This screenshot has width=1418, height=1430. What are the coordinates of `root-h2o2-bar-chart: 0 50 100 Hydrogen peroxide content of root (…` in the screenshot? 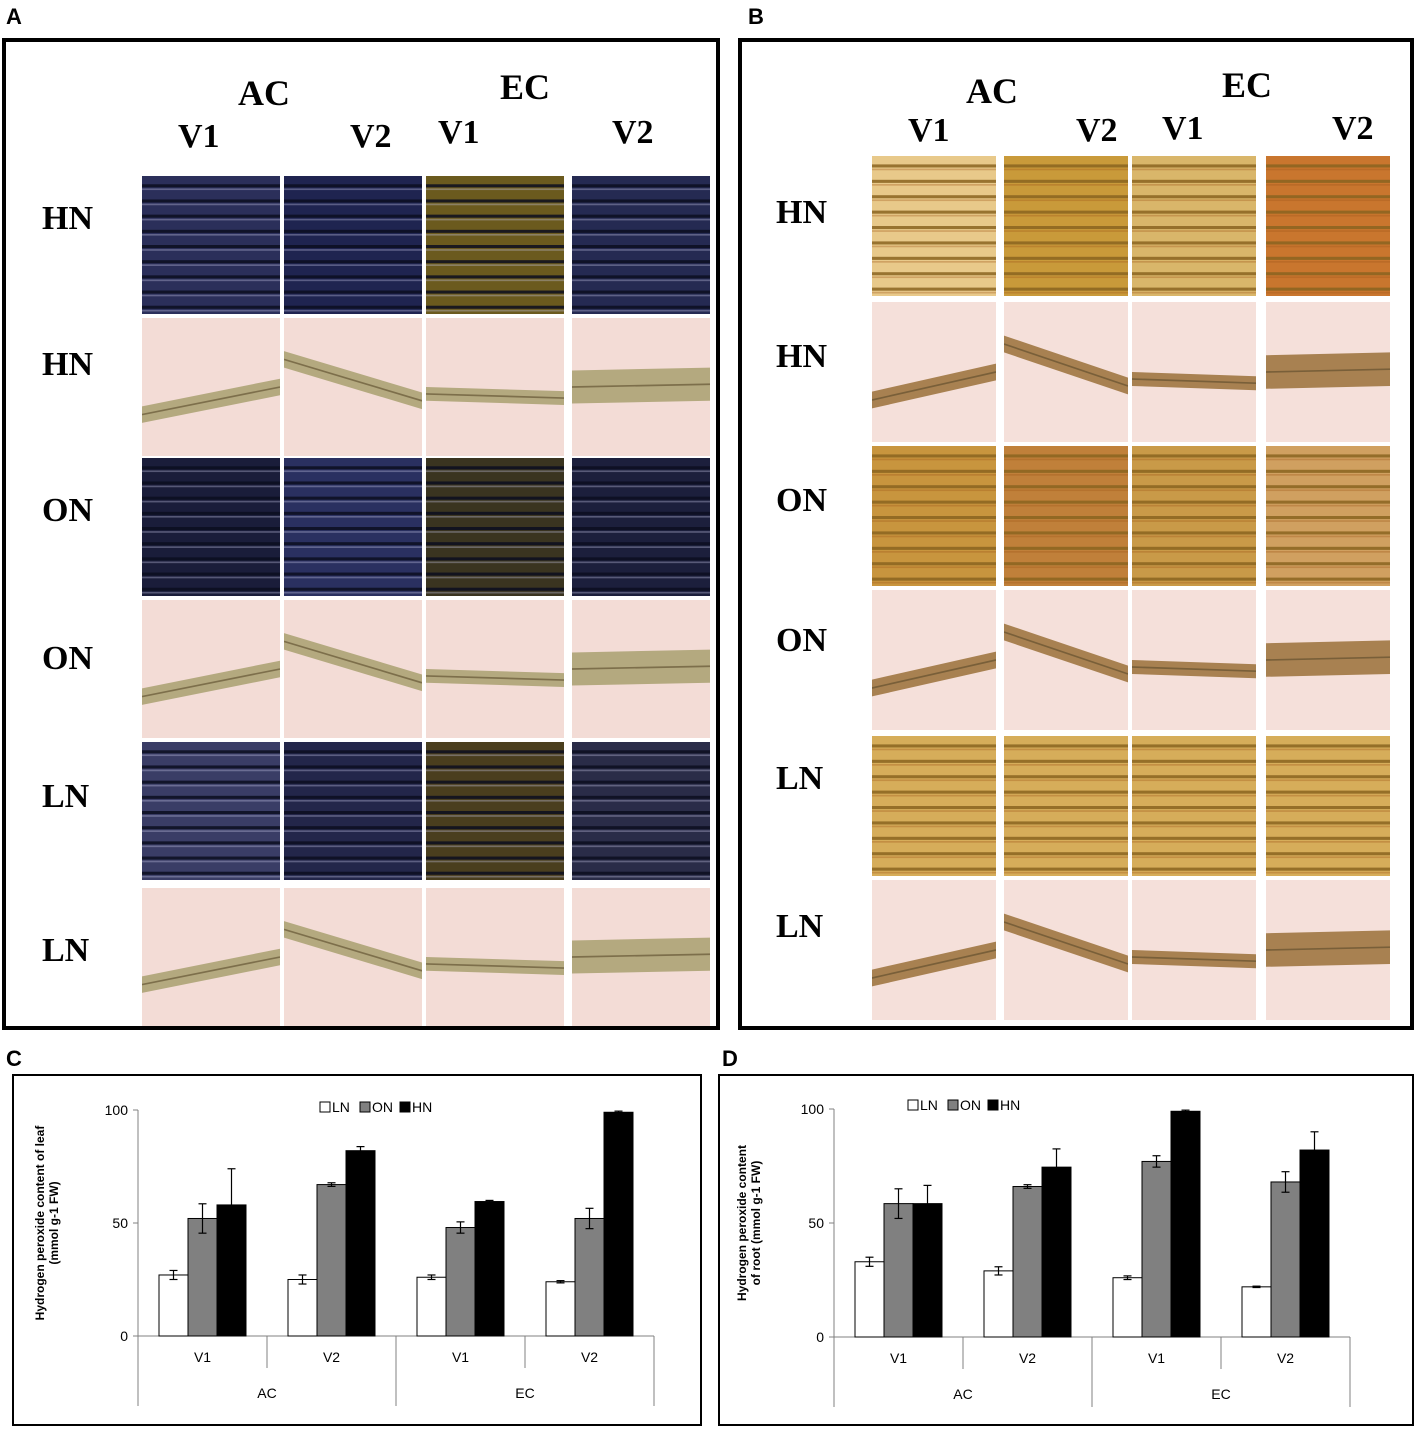 It's located at (1043, 1252).